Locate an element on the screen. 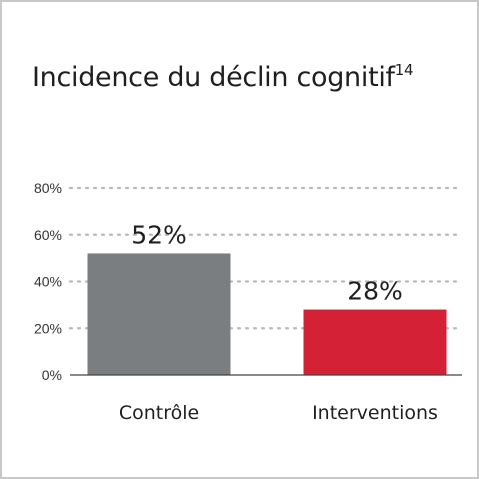 Image resolution: width=479 pixels, height=479 pixels. value-labels: 52% 28% is located at coordinates (267, 262).